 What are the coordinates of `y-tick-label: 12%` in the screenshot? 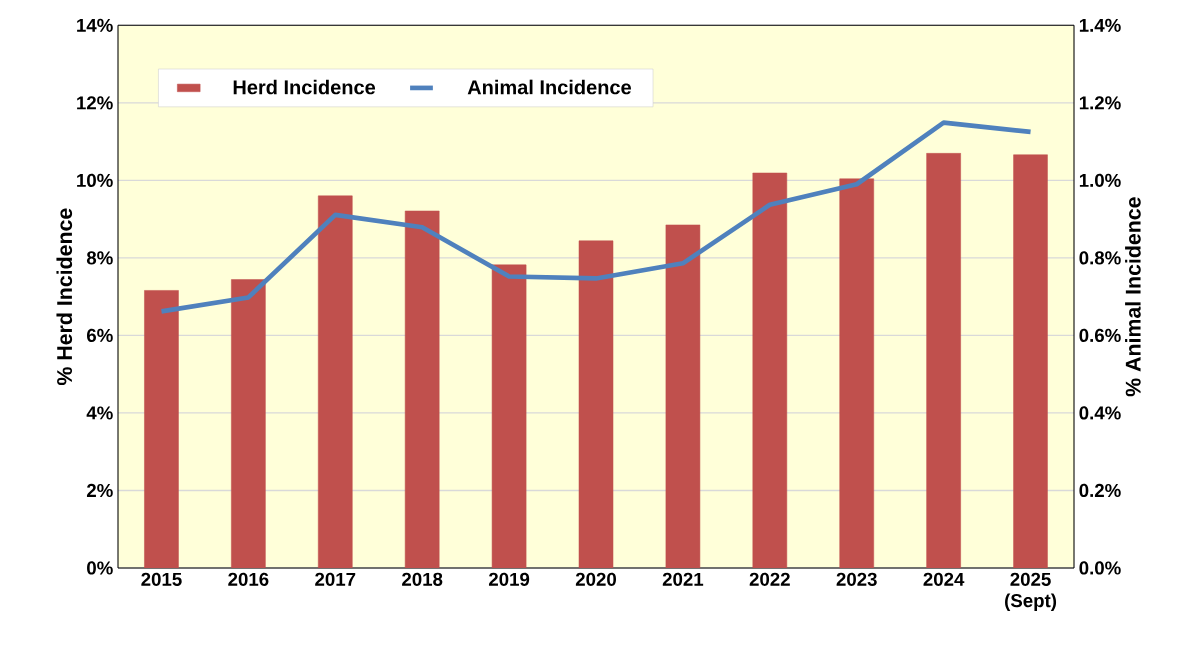 It's located at (95, 103).